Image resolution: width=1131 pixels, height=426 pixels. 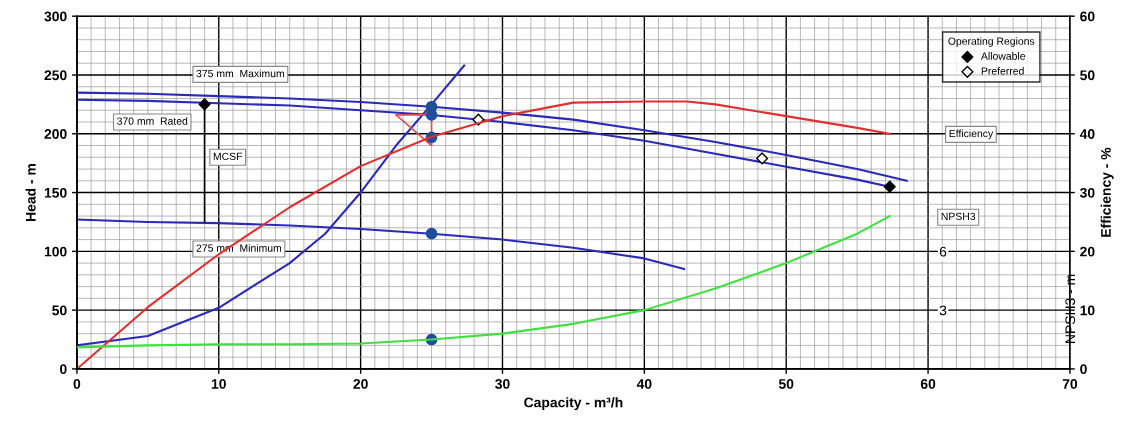 I want to click on x-tick-label: 60, so click(x=928, y=384).